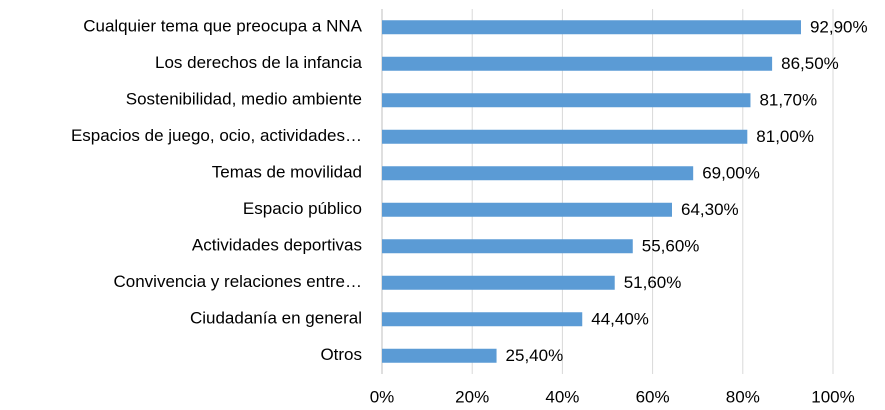 This screenshot has height=410, width=885. I want to click on x-tick-label: 0%, so click(382, 396).